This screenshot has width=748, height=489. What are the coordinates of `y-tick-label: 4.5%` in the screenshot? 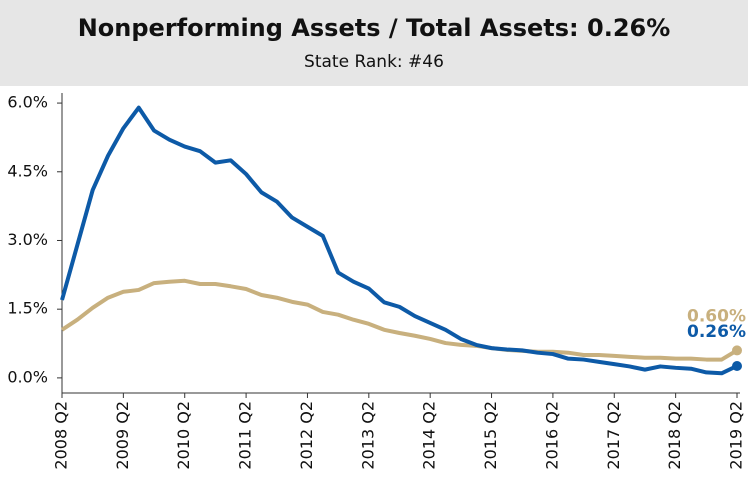 It's located at (27, 170).